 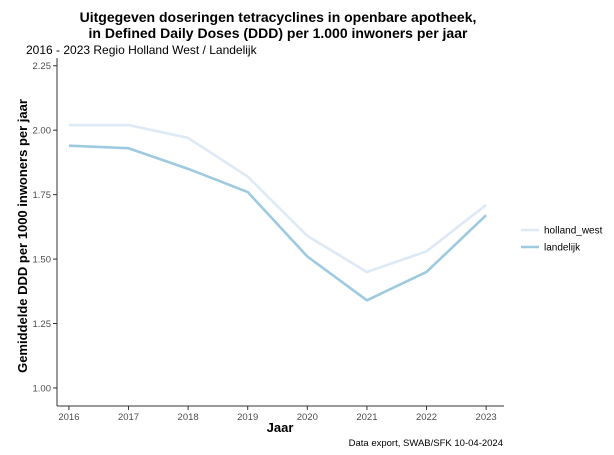 What do you see at coordinates (280, 427) in the screenshot?
I see `x-axis-title: Jaar` at bounding box center [280, 427].